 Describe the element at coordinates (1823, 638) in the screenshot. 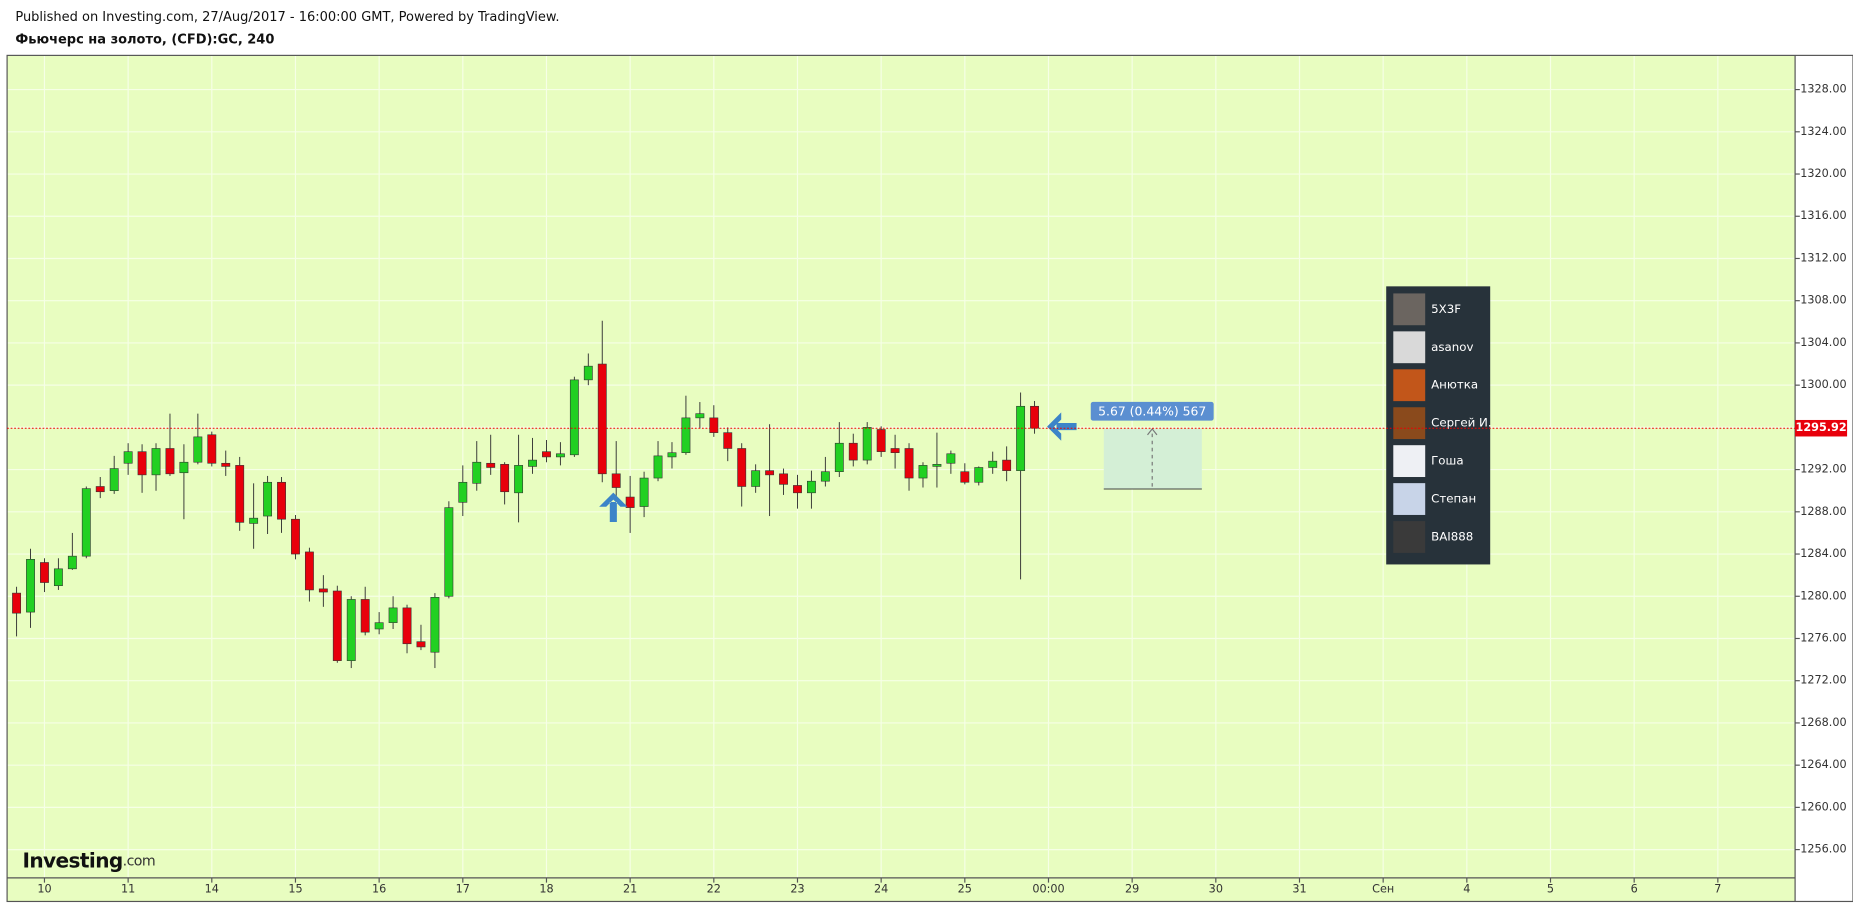

I see `y-tick-label: 1276.00` at that location.